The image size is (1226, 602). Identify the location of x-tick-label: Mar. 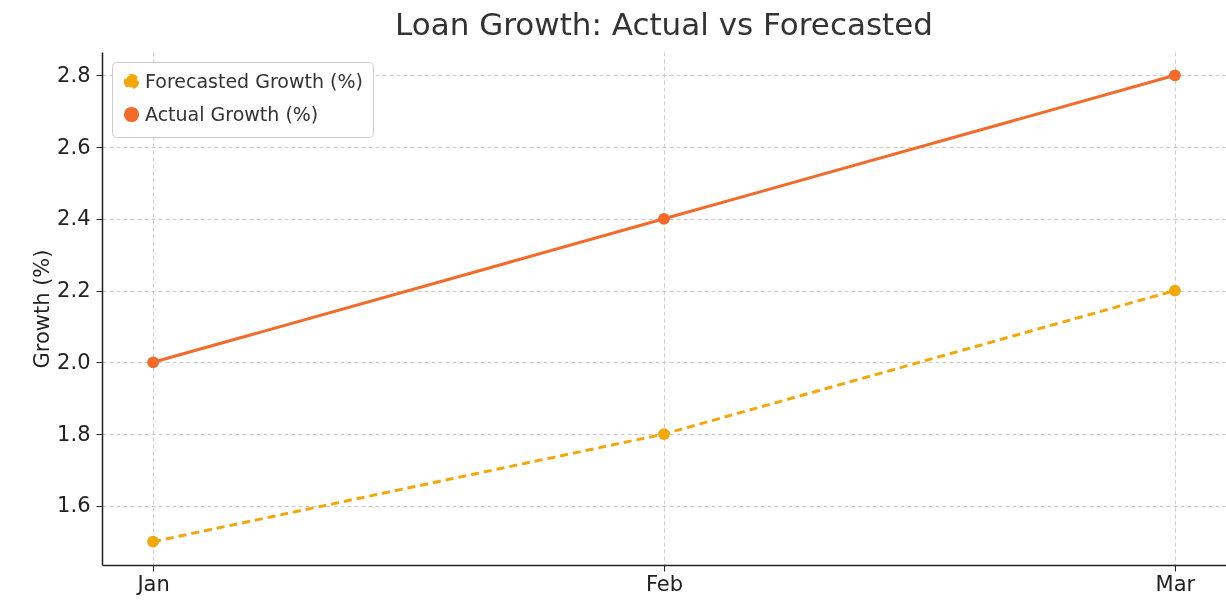
(1175, 583).